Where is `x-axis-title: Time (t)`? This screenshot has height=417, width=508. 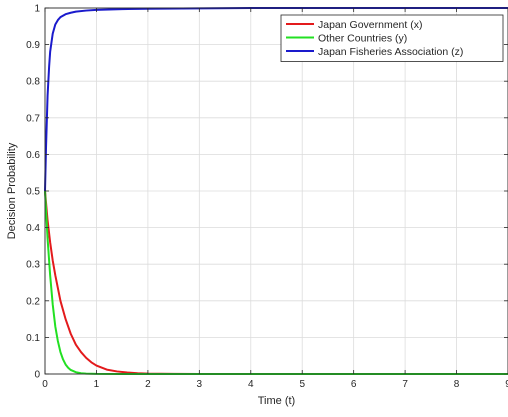
x-axis-title: Time (t) is located at coordinates (276, 401).